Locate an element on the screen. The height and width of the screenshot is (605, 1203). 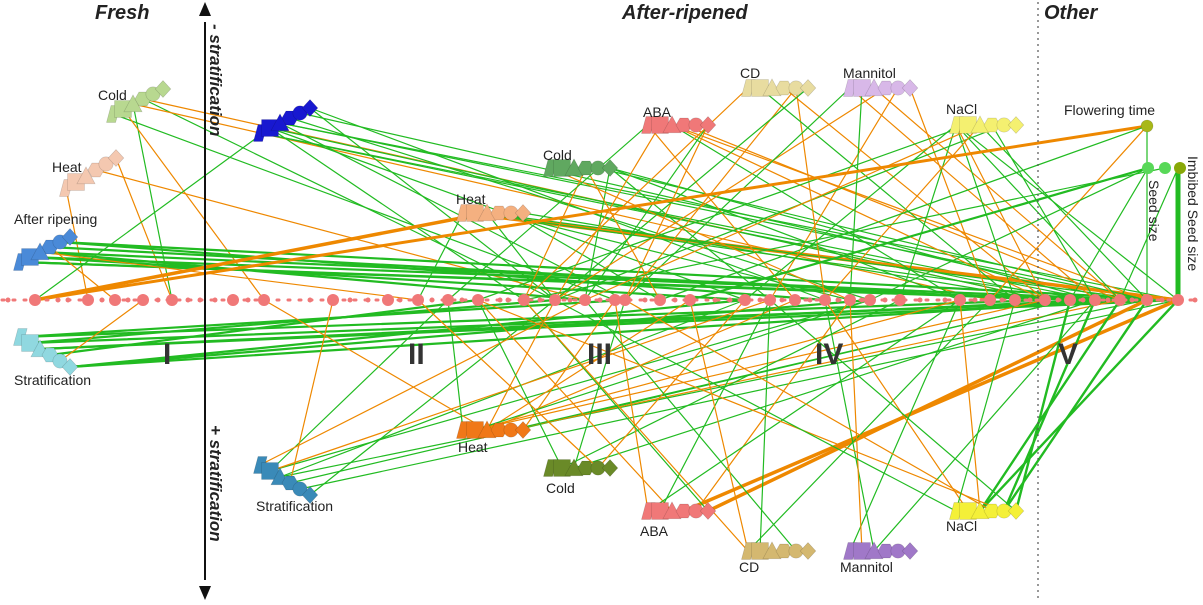
ar-aba-minus-hex-icon is located at coordinates (684, 125).